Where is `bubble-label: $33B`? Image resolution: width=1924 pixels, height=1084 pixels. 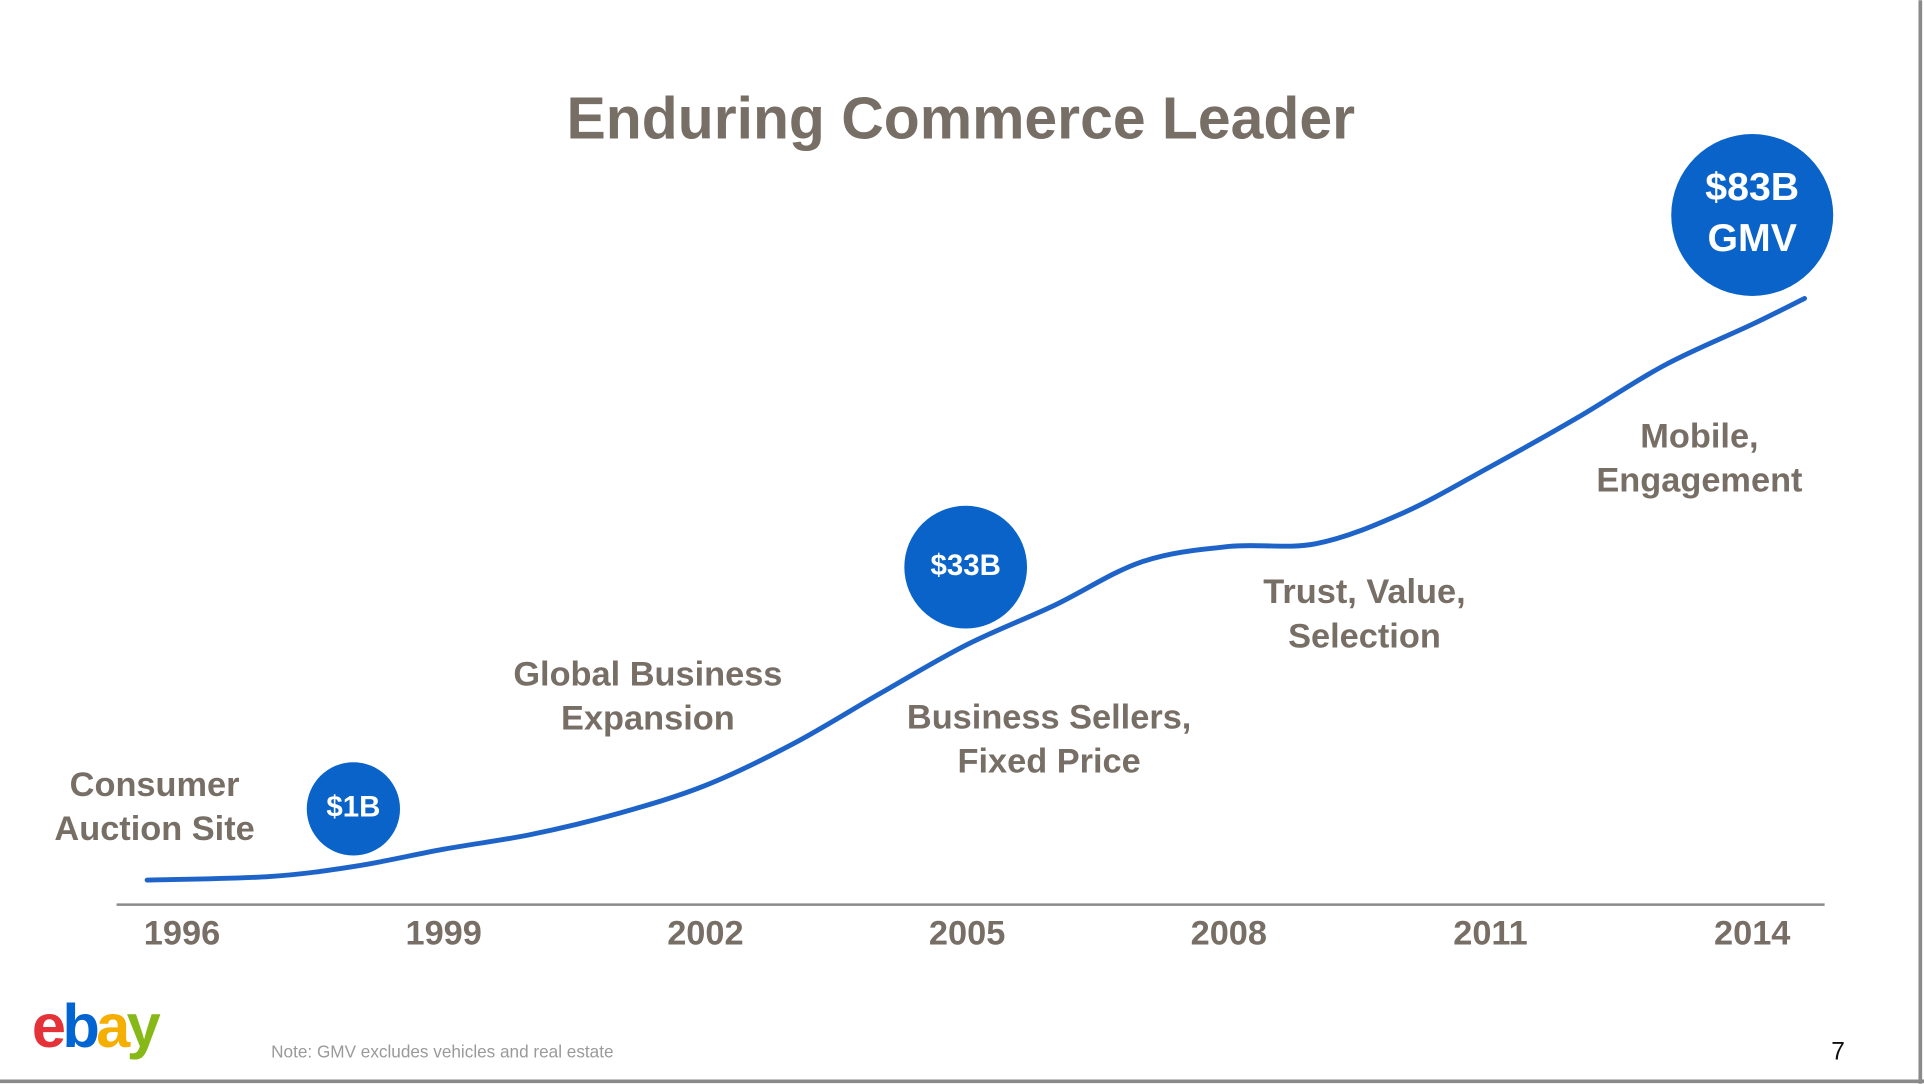
bubble-label: $33B is located at coordinates (965, 565).